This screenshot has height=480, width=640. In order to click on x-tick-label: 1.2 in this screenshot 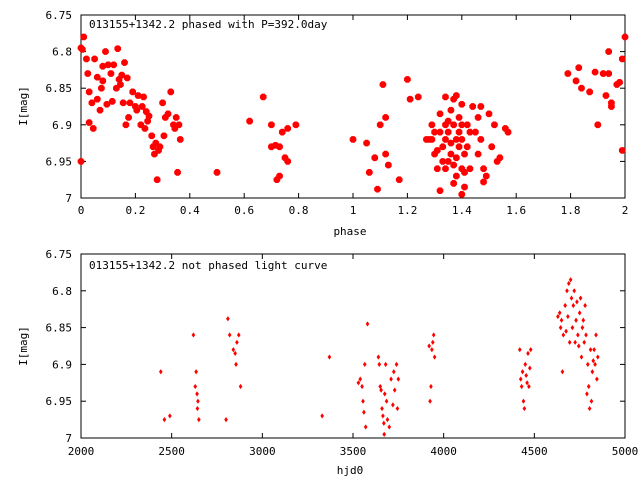, I will do `click(407, 210)`.